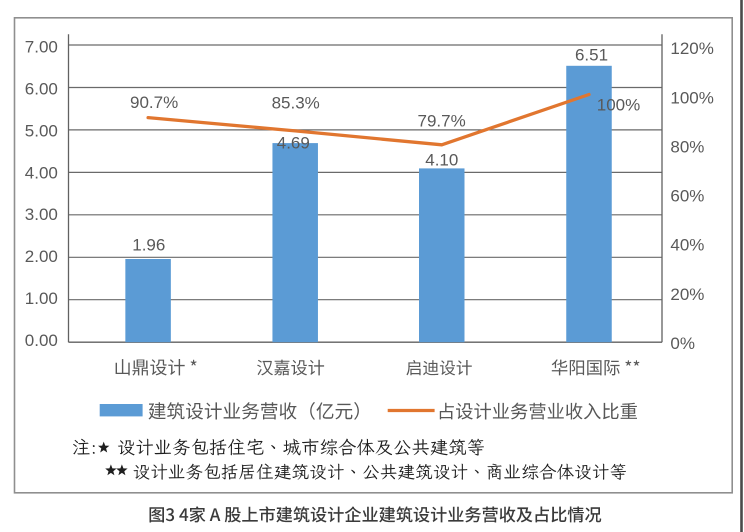 This screenshot has height=532, width=744. Describe the element at coordinates (687, 245) in the screenshot. I see `svg-text: 40%` at that location.